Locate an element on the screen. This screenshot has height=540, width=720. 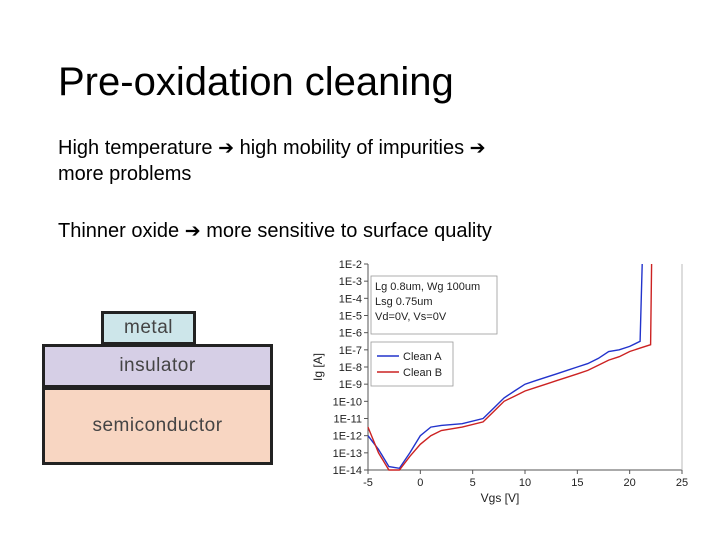
x-tick-label: 15 is located at coordinates (577, 483).